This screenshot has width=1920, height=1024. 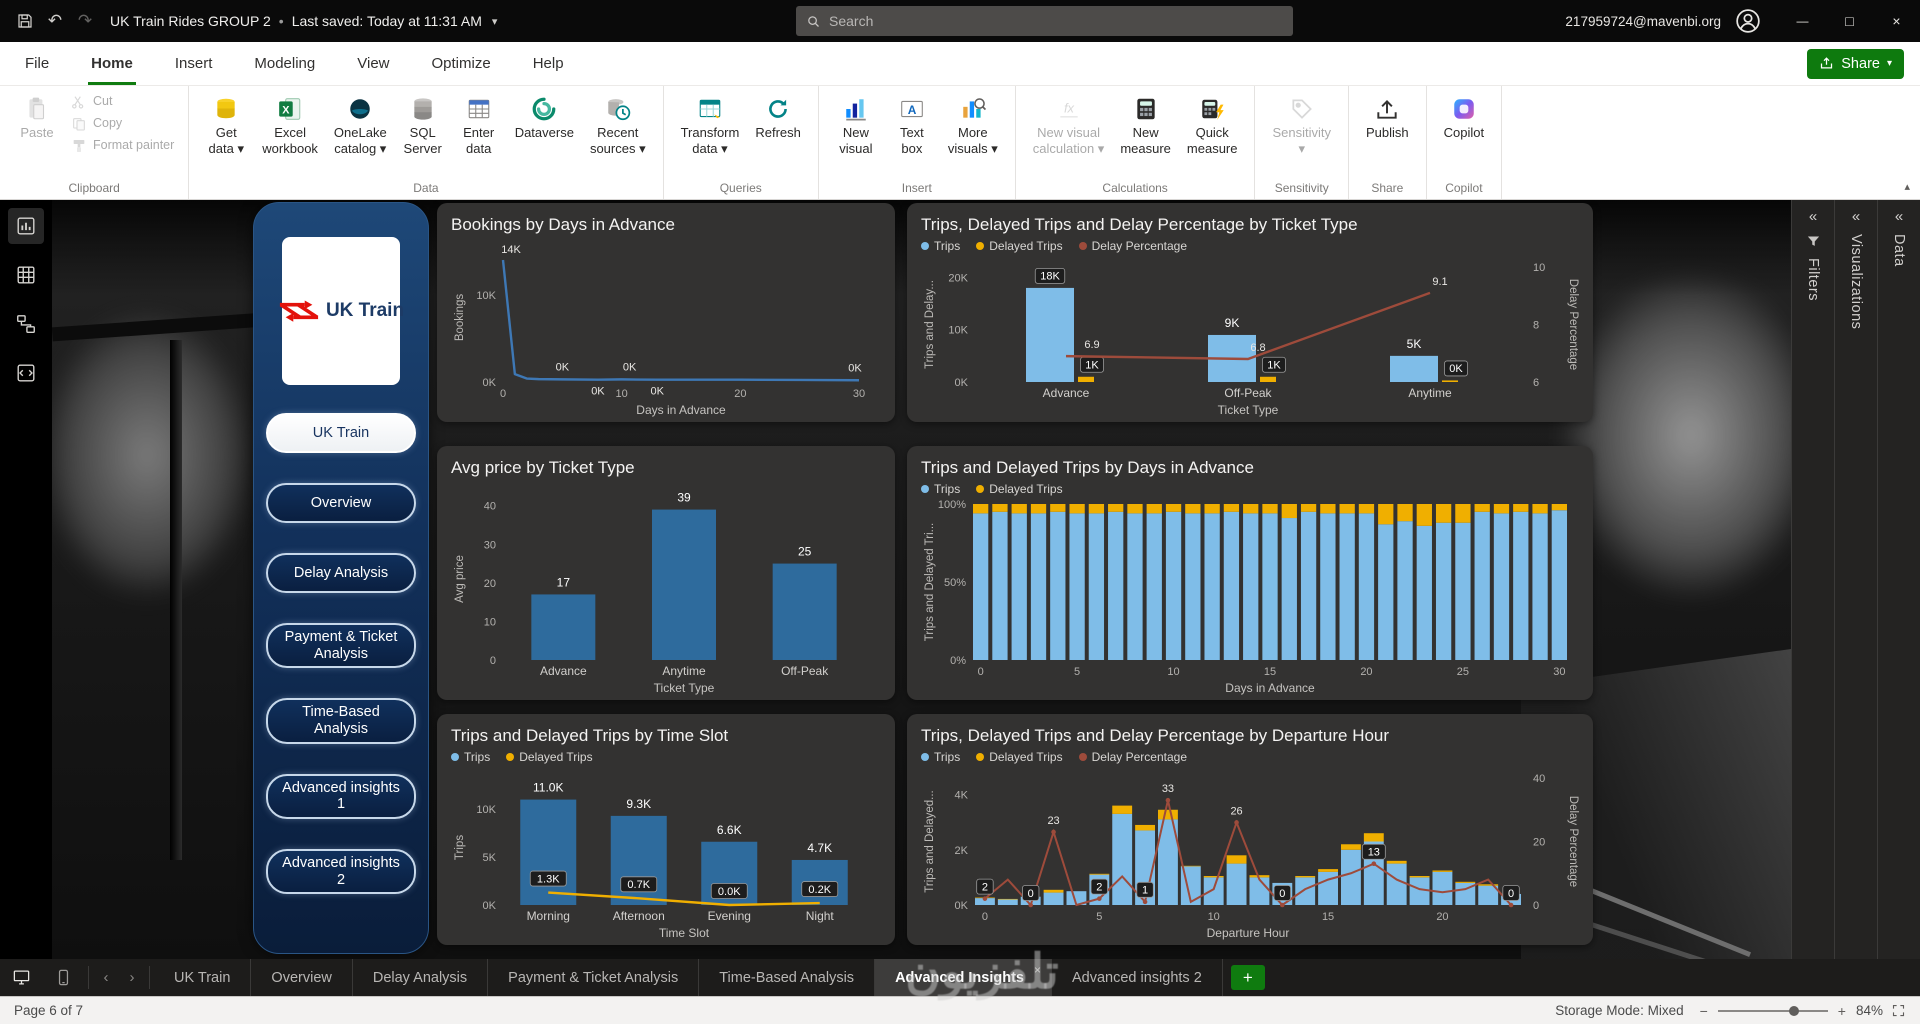 I want to click on transform-data-button: Transform data ▾, so click(x=710, y=124).